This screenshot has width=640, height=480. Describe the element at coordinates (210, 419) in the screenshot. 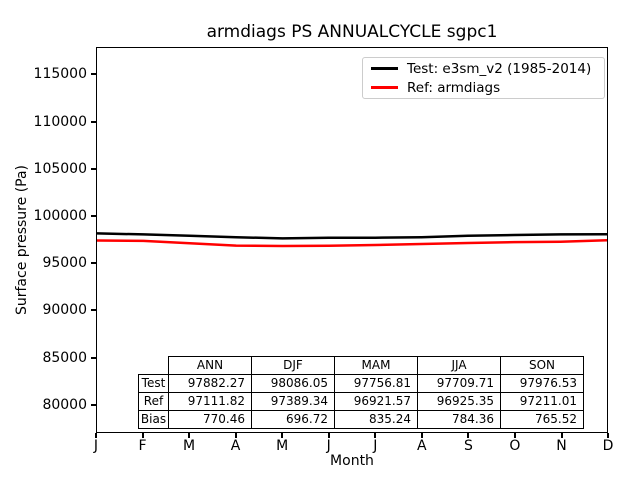

I see `table-cell: 770.46` at that location.